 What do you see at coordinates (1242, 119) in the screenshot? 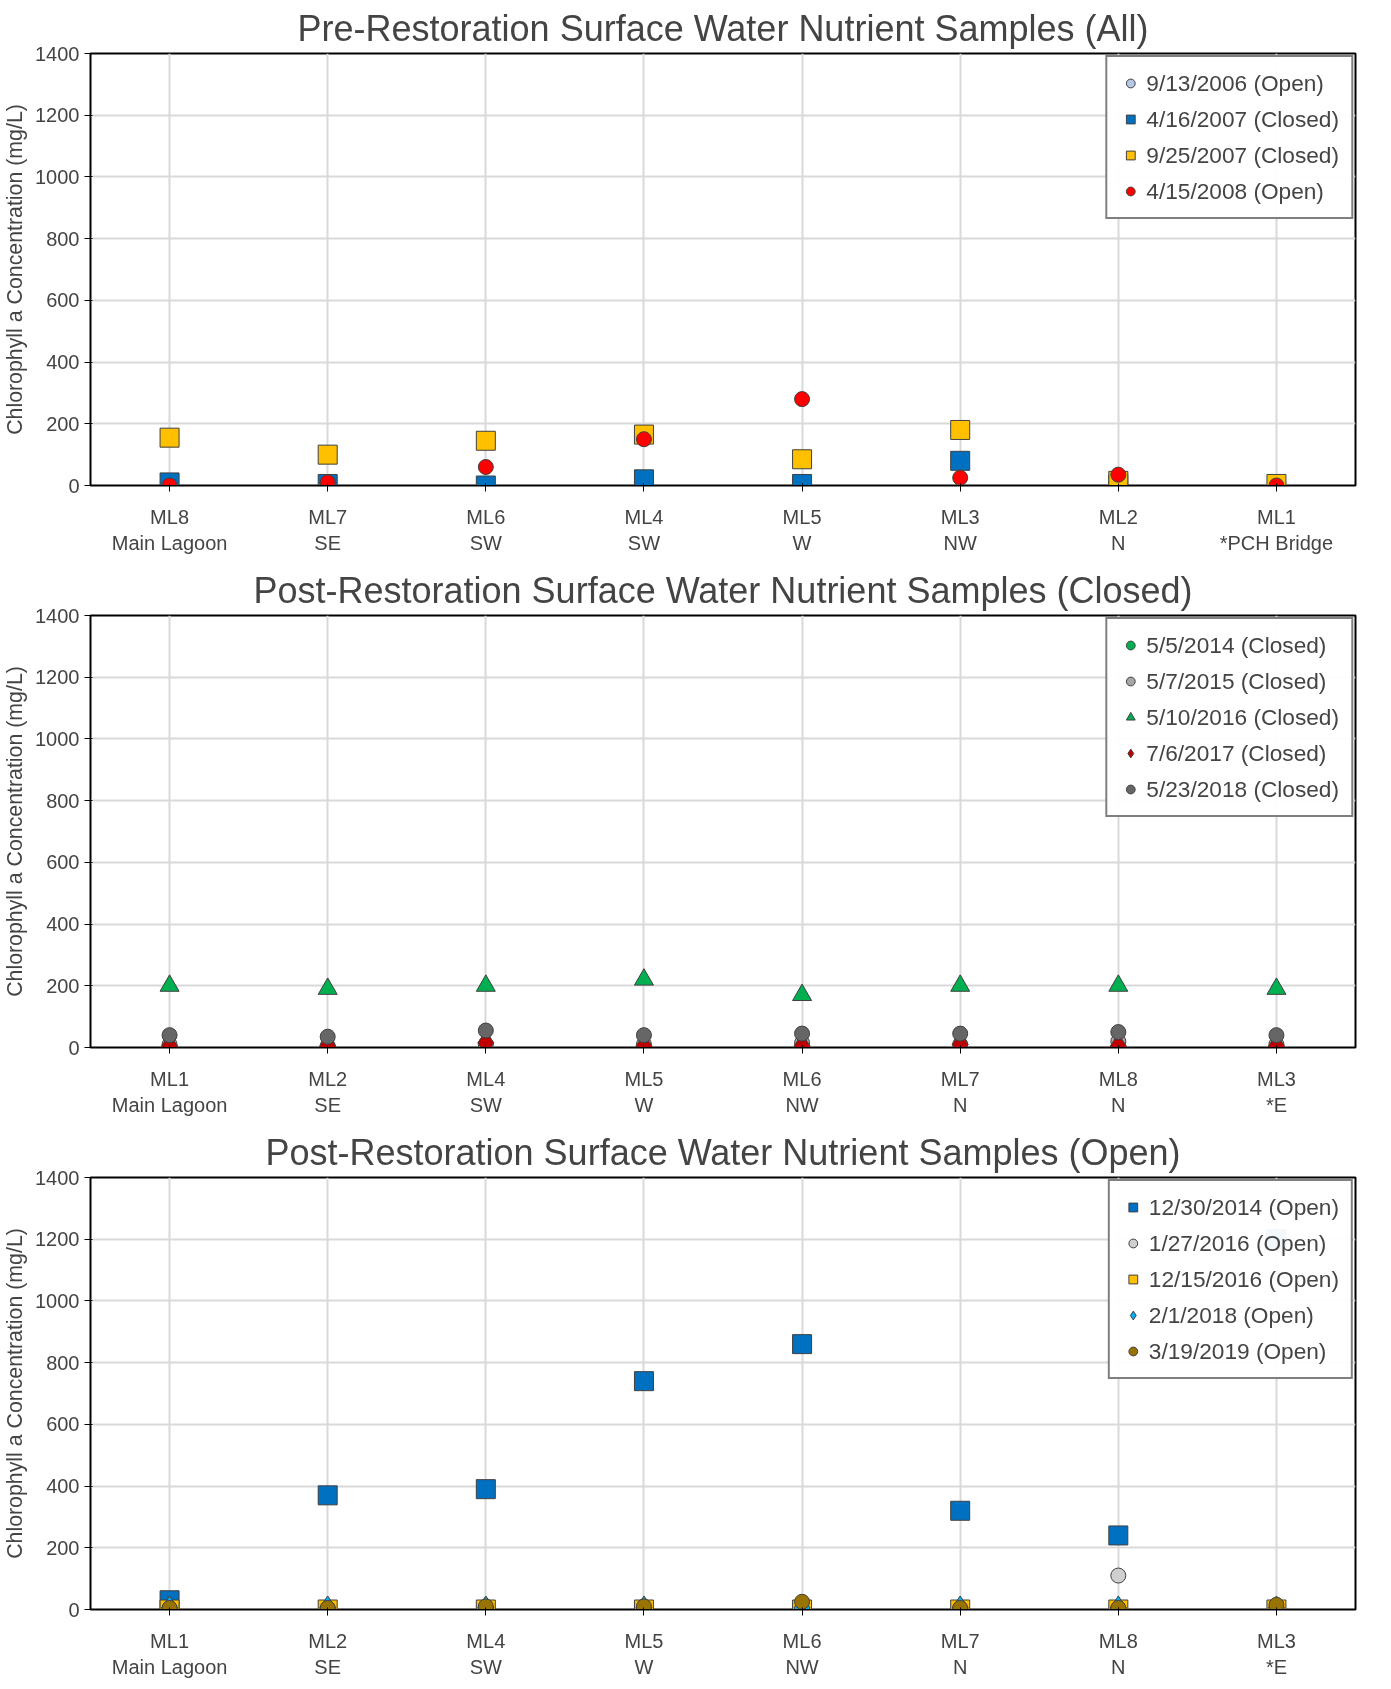
I see `legend-label: 4/16/2007 (Closed)` at bounding box center [1242, 119].